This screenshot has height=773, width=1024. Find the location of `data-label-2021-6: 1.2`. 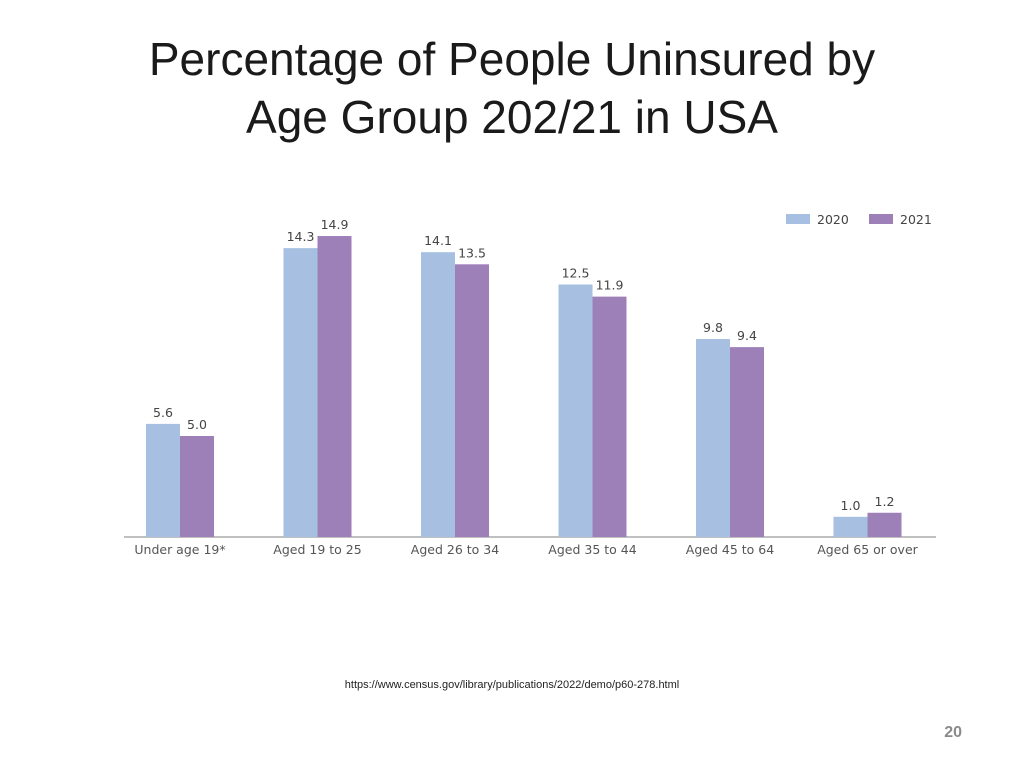

data-label-2021-6: 1.2 is located at coordinates (885, 501).